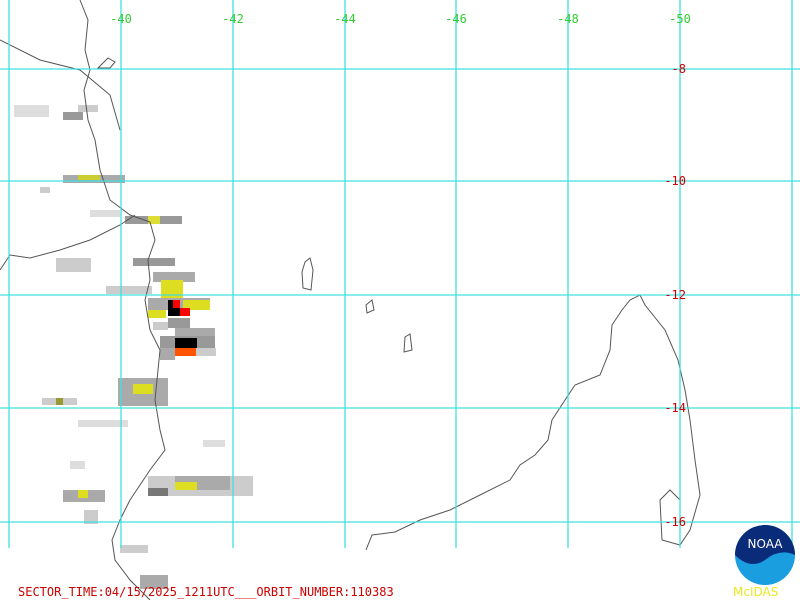 This screenshot has height=600, width=800. Describe the element at coordinates (675, 181) in the screenshot. I see `latitude-label: -10` at that location.